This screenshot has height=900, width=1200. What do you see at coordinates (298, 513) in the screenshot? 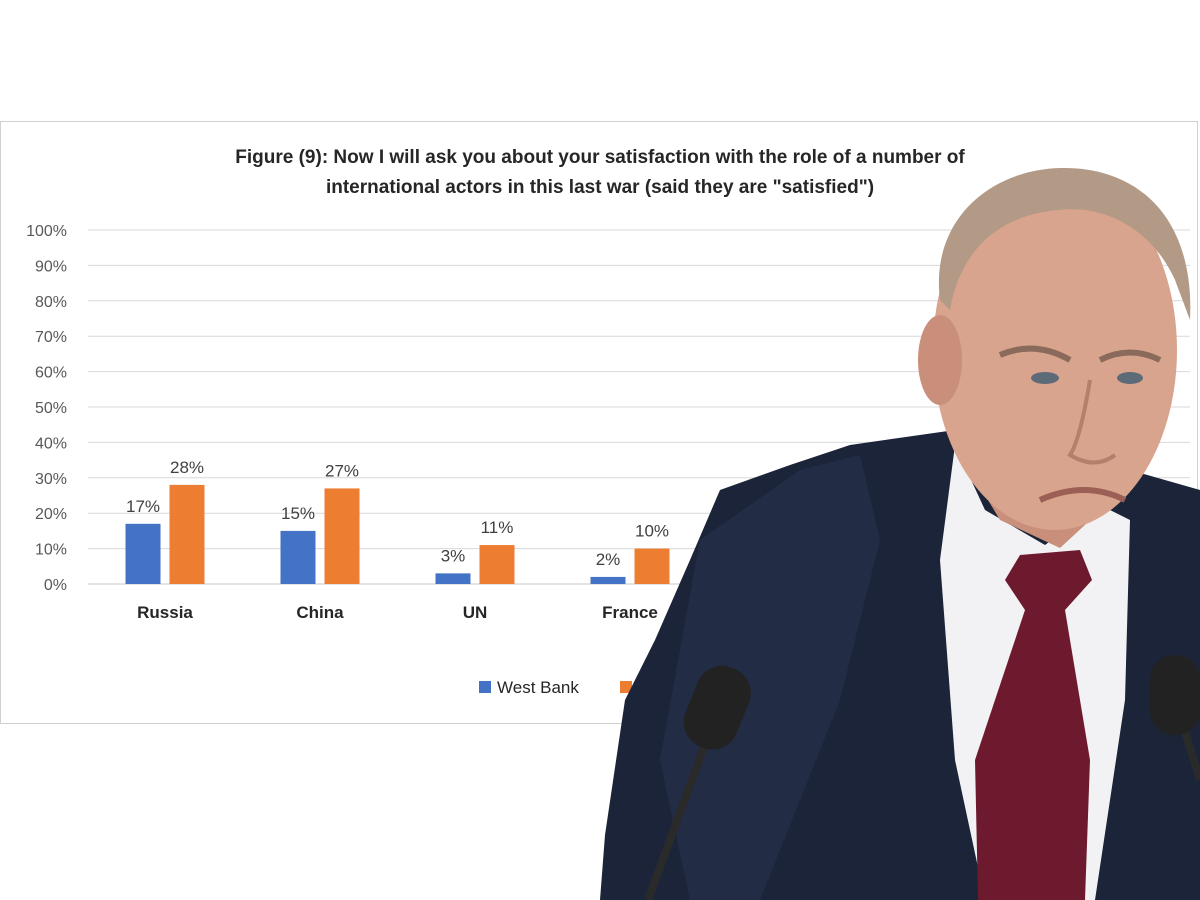
I see `data-label: 15%` at bounding box center [298, 513].